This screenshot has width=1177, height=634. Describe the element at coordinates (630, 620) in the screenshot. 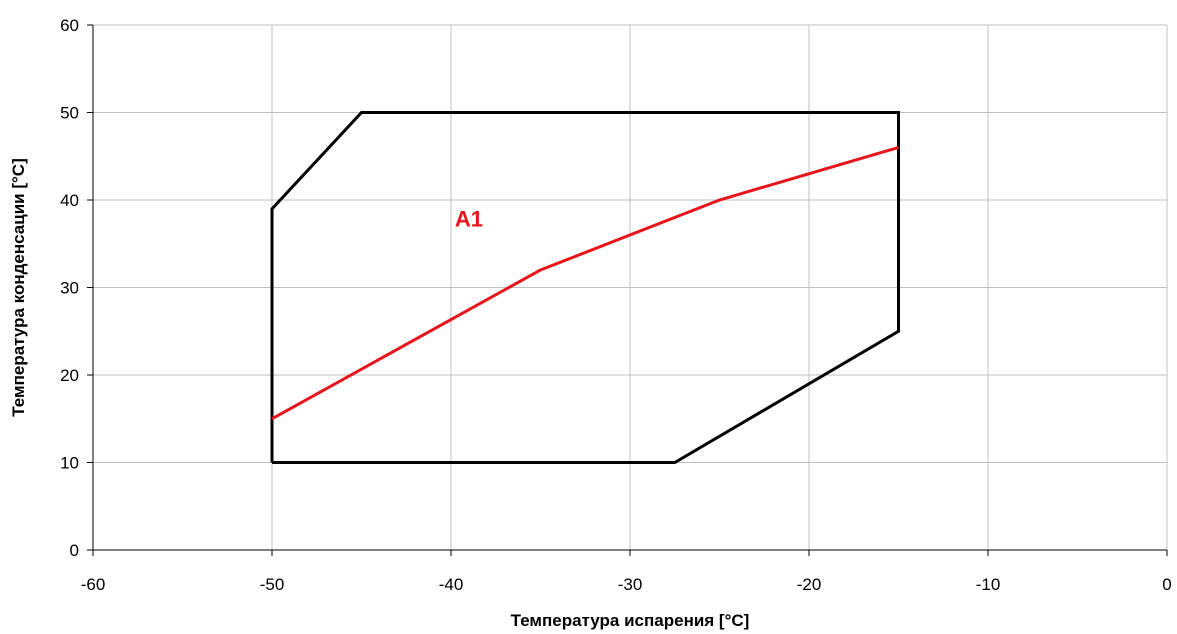

I see `x-axis-title: Температура испарения [°C]` at that location.